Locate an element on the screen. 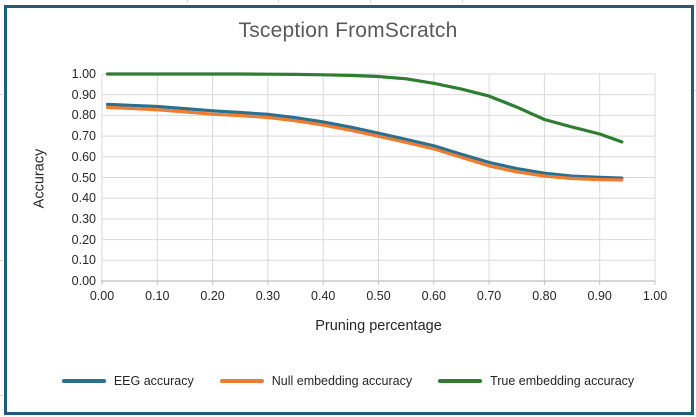 Image resolution: width=696 pixels, height=417 pixels. y-tick-label: 0.00 is located at coordinates (83, 281).